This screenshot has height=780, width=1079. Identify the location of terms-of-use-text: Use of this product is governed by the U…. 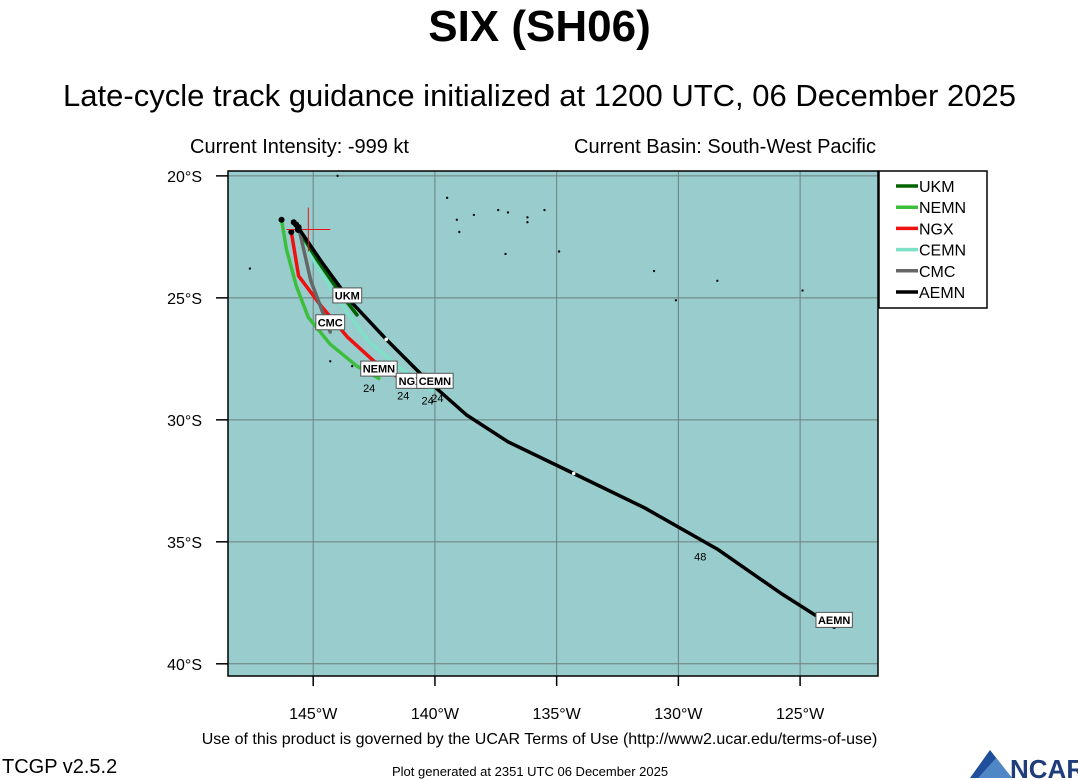
(539, 739).